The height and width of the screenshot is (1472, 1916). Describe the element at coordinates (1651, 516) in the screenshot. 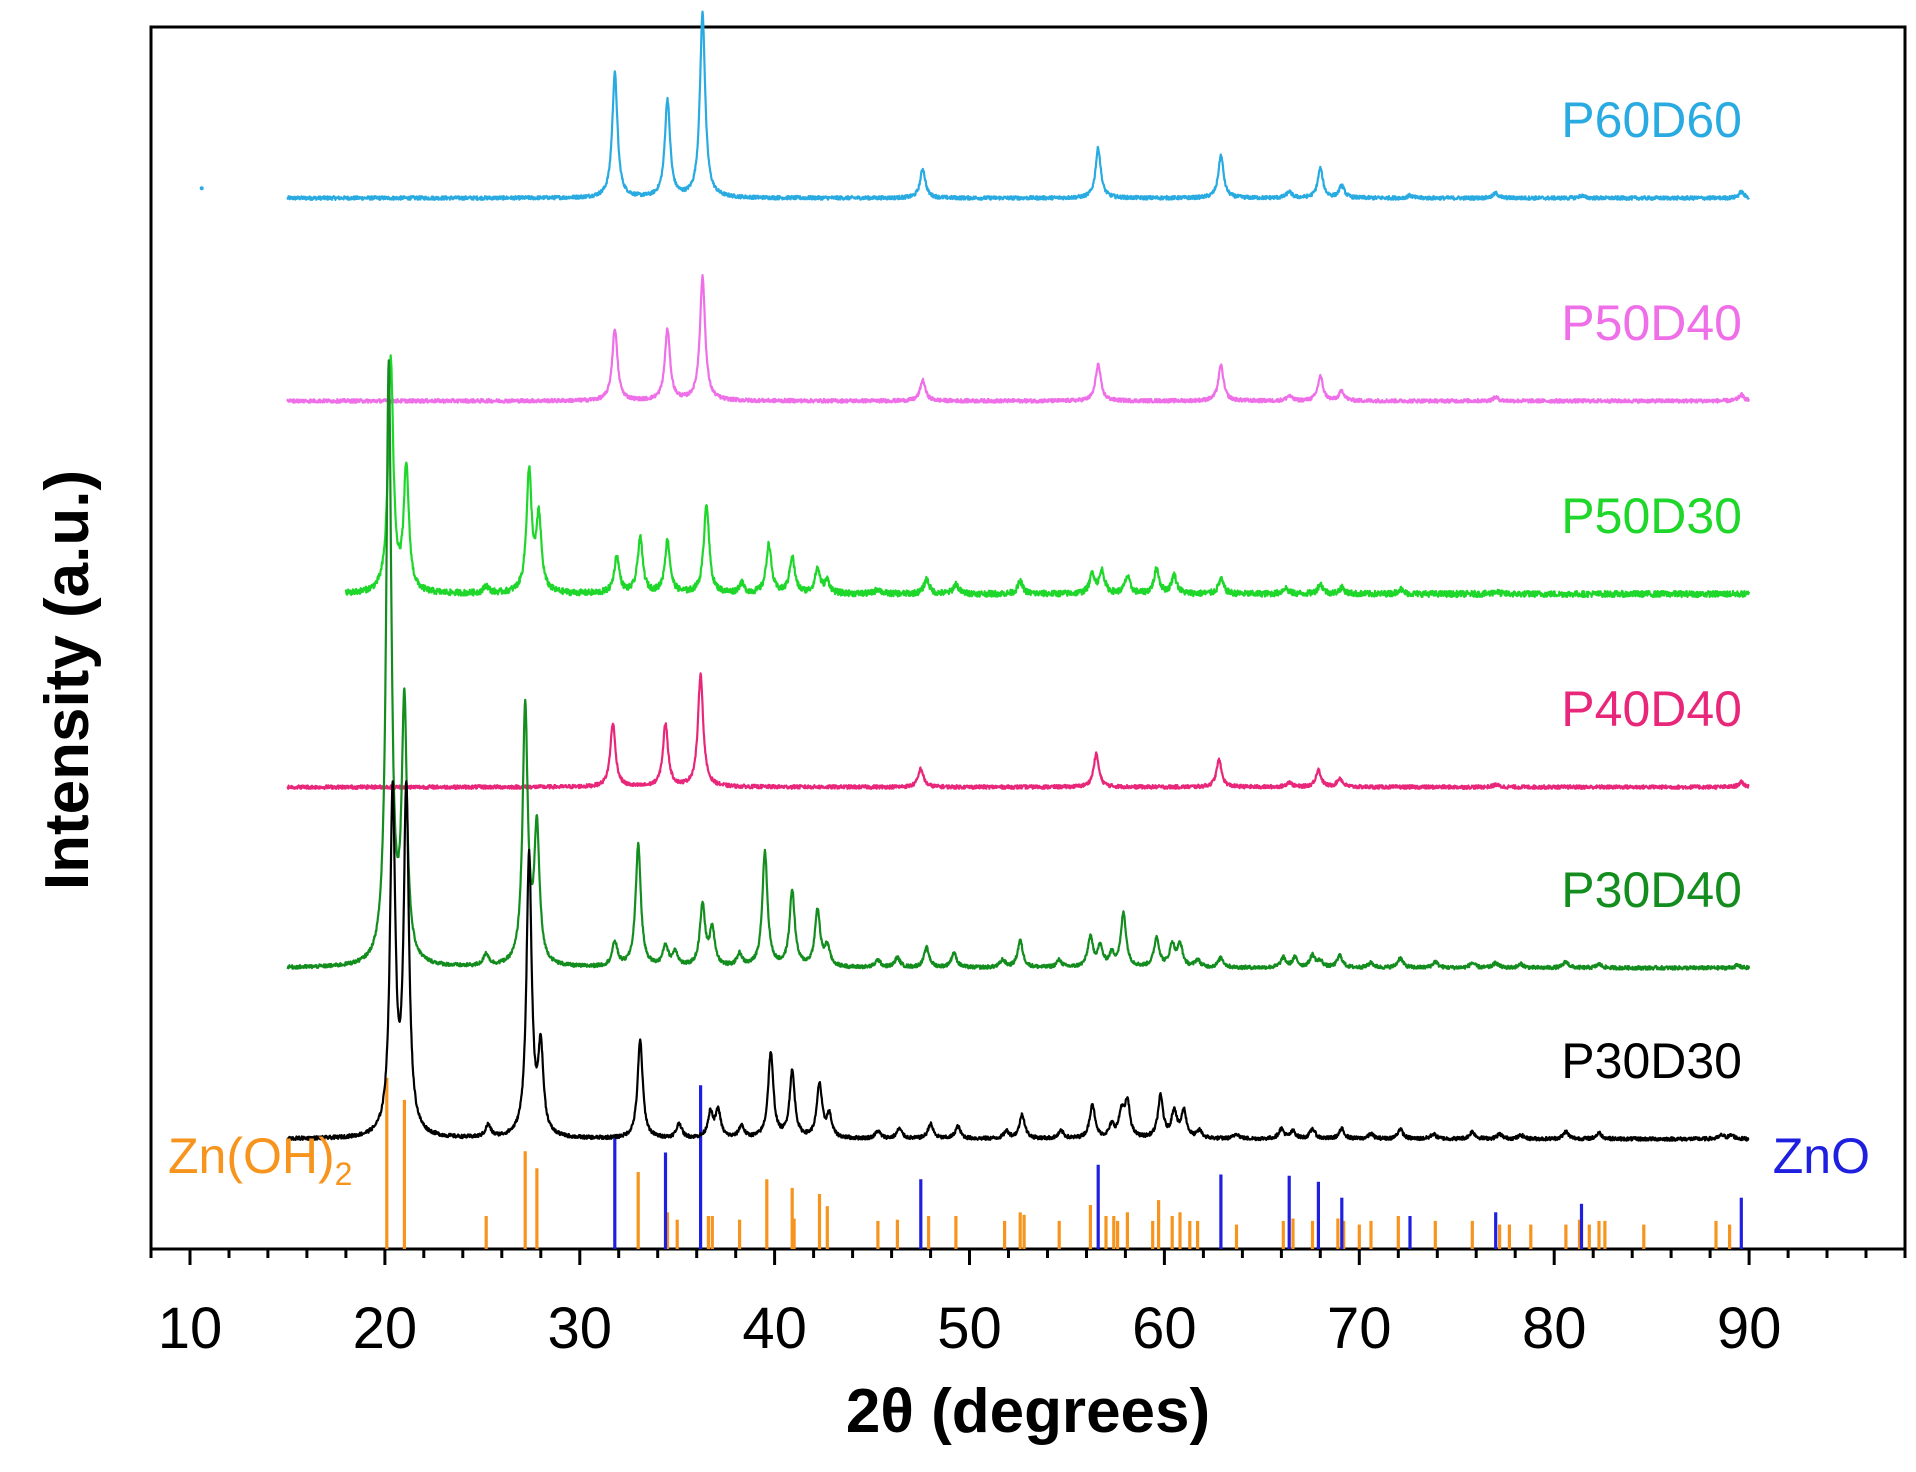

I see `series-label-p50d30: P50D30` at that location.